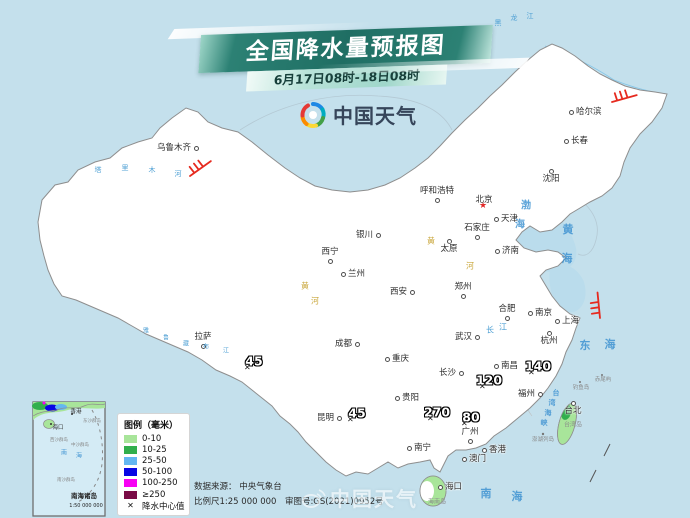  I want to click on watermark-text: 中国天气, so click(374, 499).